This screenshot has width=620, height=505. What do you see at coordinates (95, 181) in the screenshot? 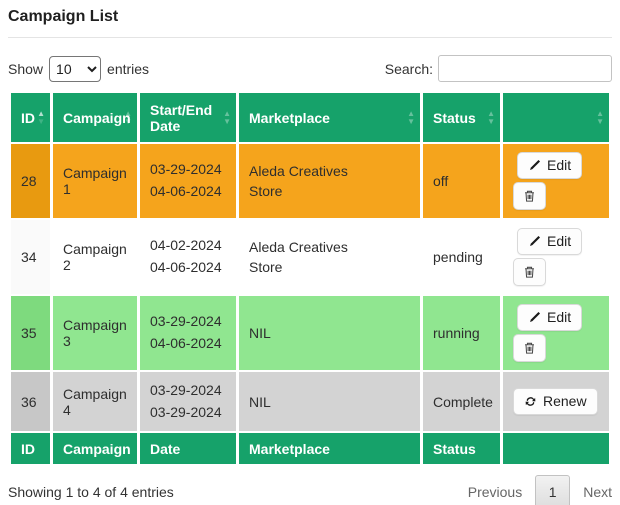
I see `cell-campaign: Campaign 1` at bounding box center [95, 181].